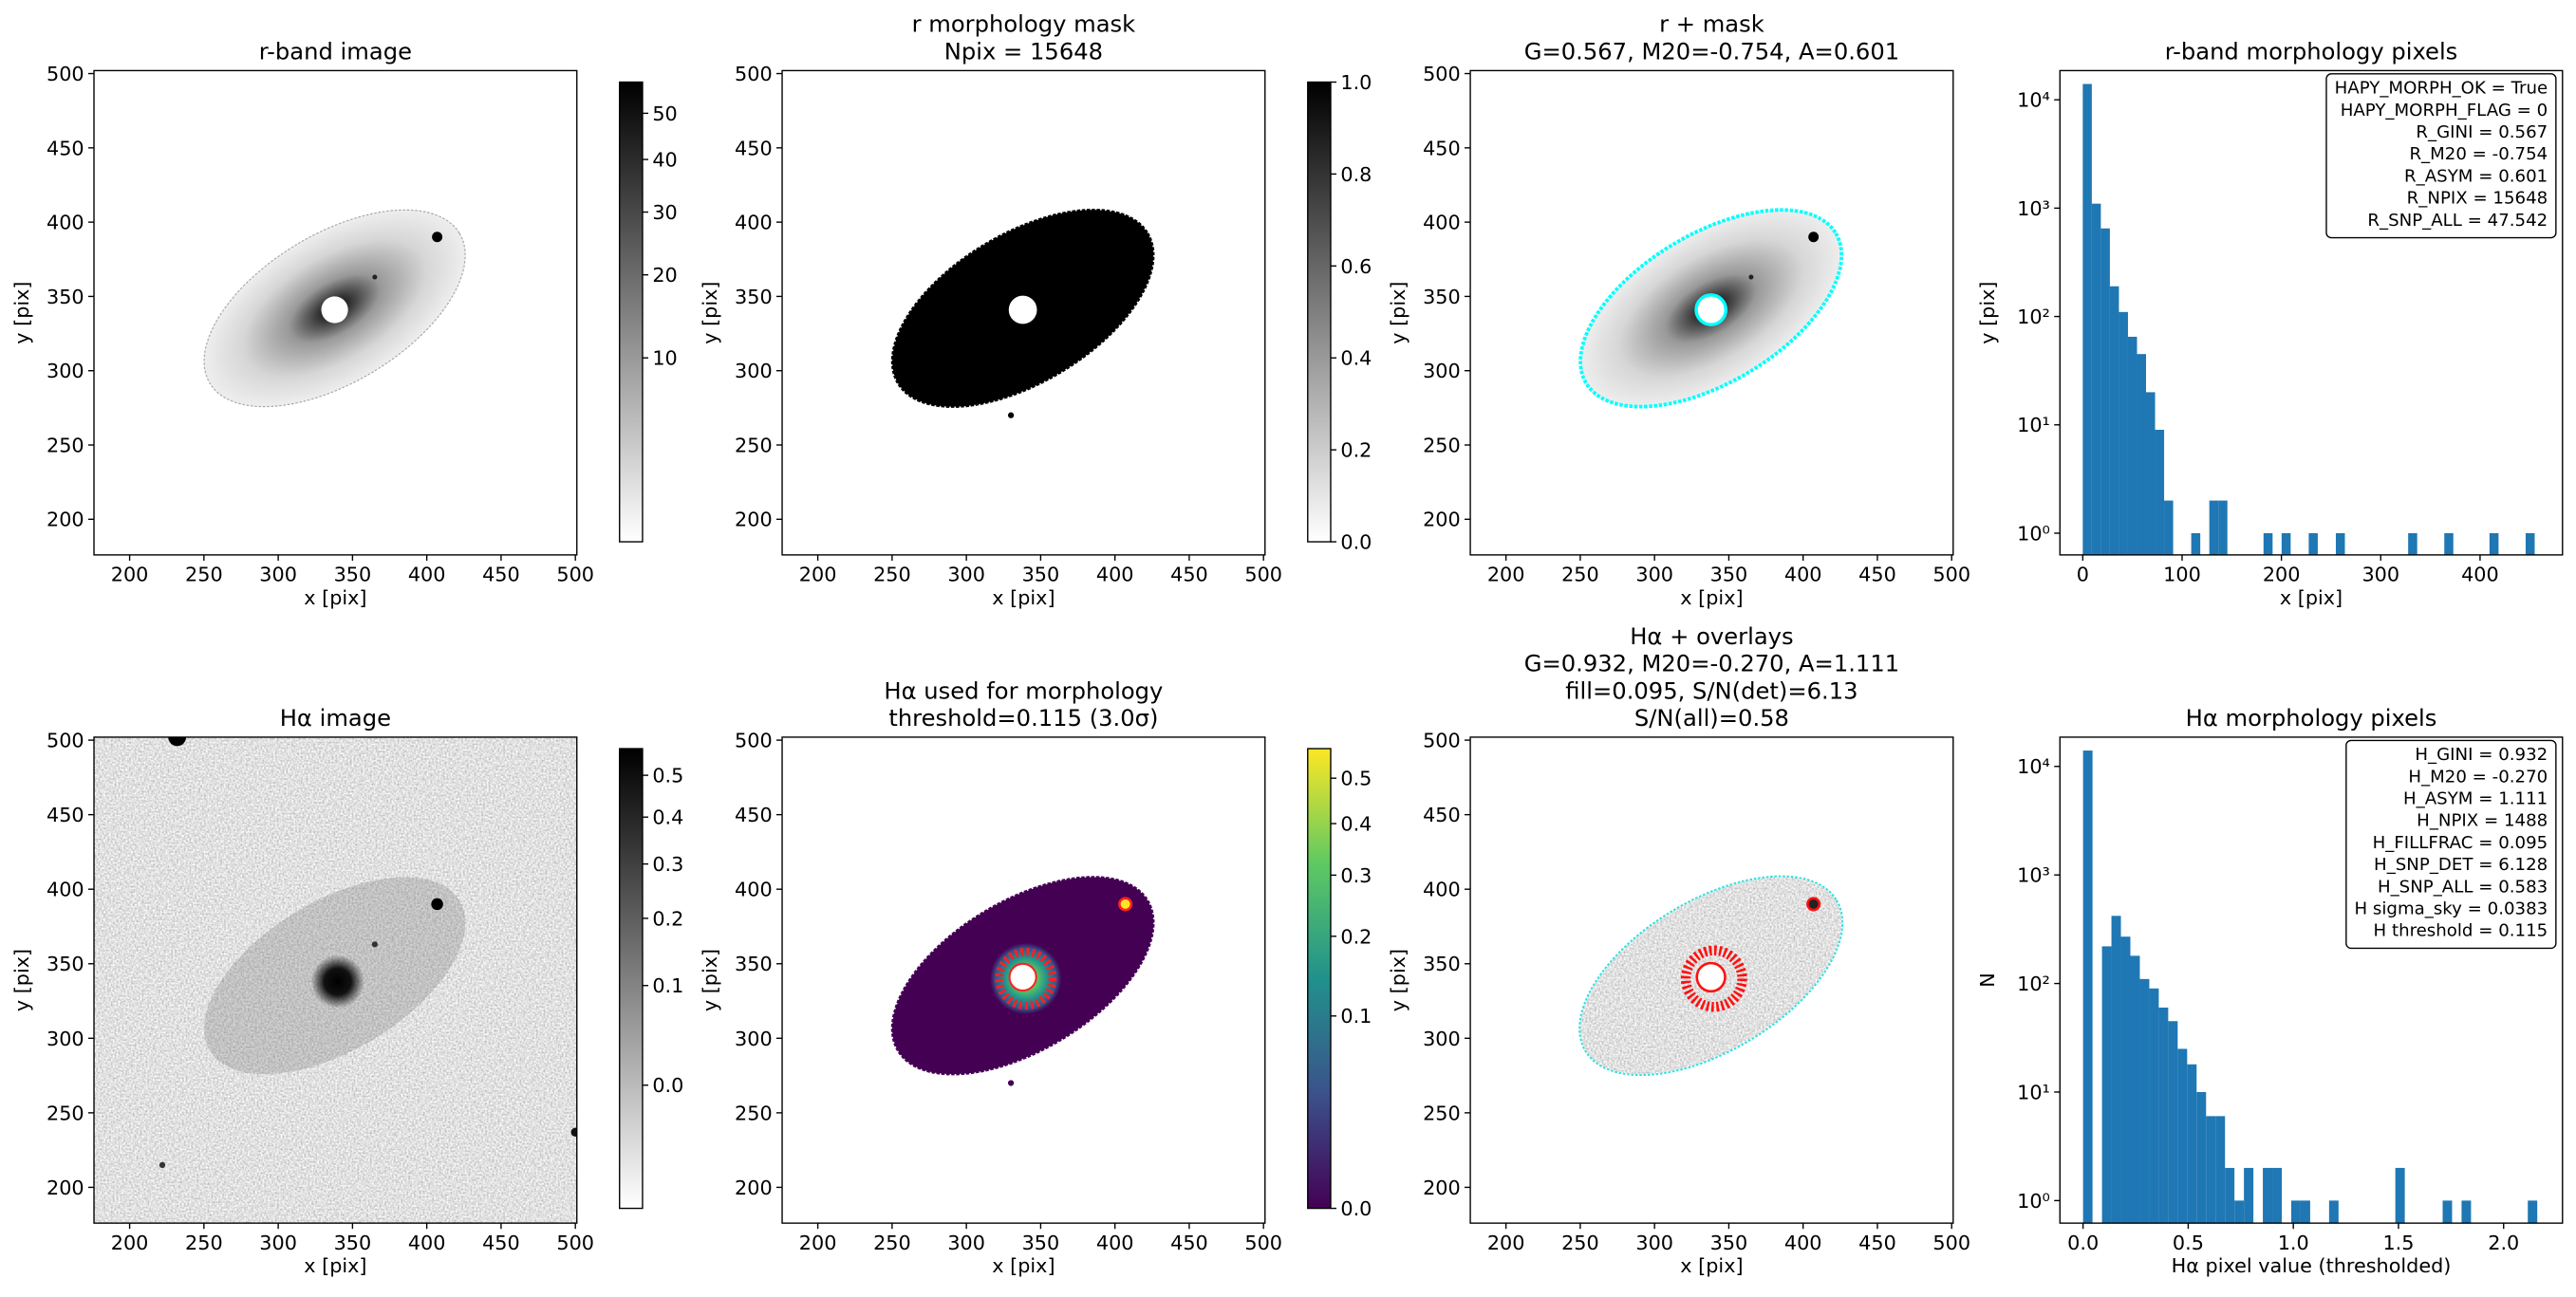 The image size is (2576, 1297). What do you see at coordinates (1356, 175) in the screenshot?
I see `colorbar-tick-label: 0.8` at bounding box center [1356, 175].